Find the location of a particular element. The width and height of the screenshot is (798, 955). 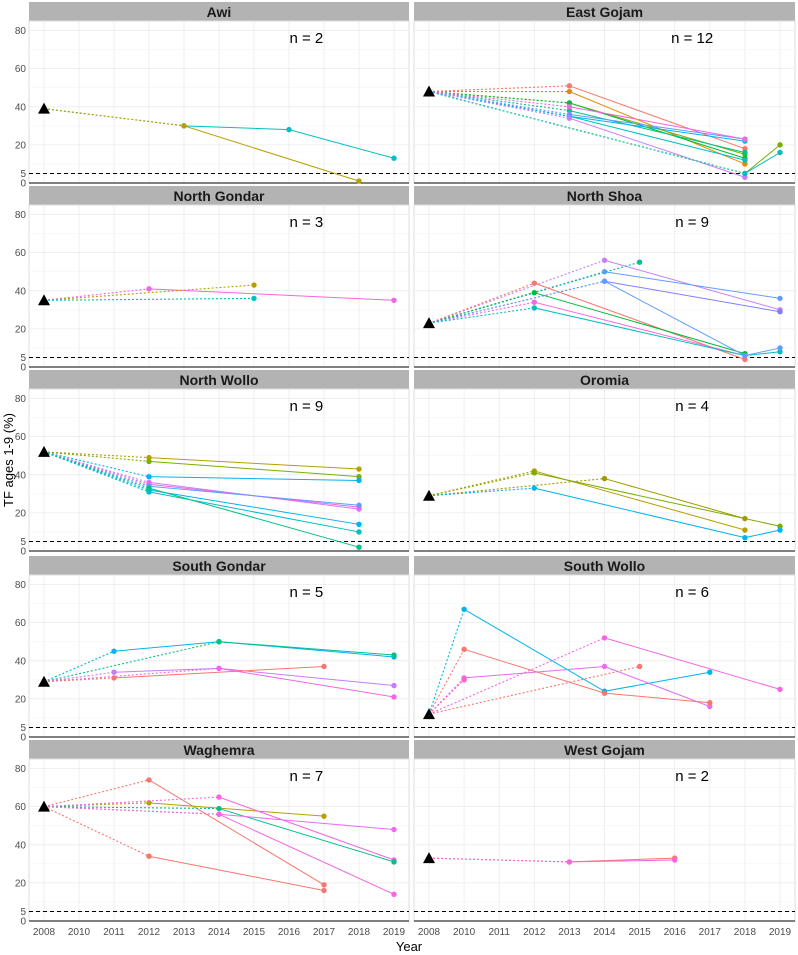

y-tick-label: 5 is located at coordinates (23, 174).